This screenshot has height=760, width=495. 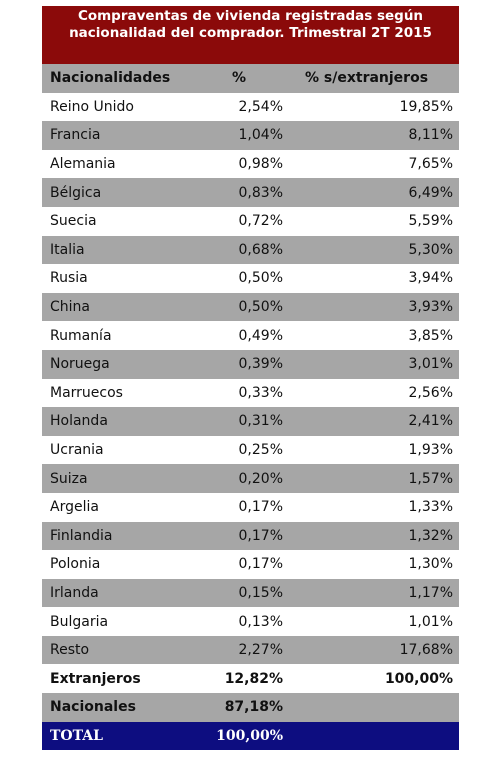 I want to click on pct-foreigners-cell: 1,17%, so click(x=430, y=592).